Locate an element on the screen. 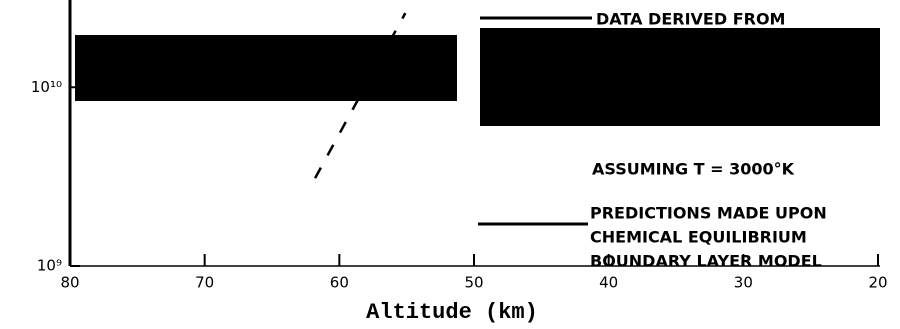 The height and width of the screenshot is (329, 900). x-tick-label: 60 is located at coordinates (339, 283).